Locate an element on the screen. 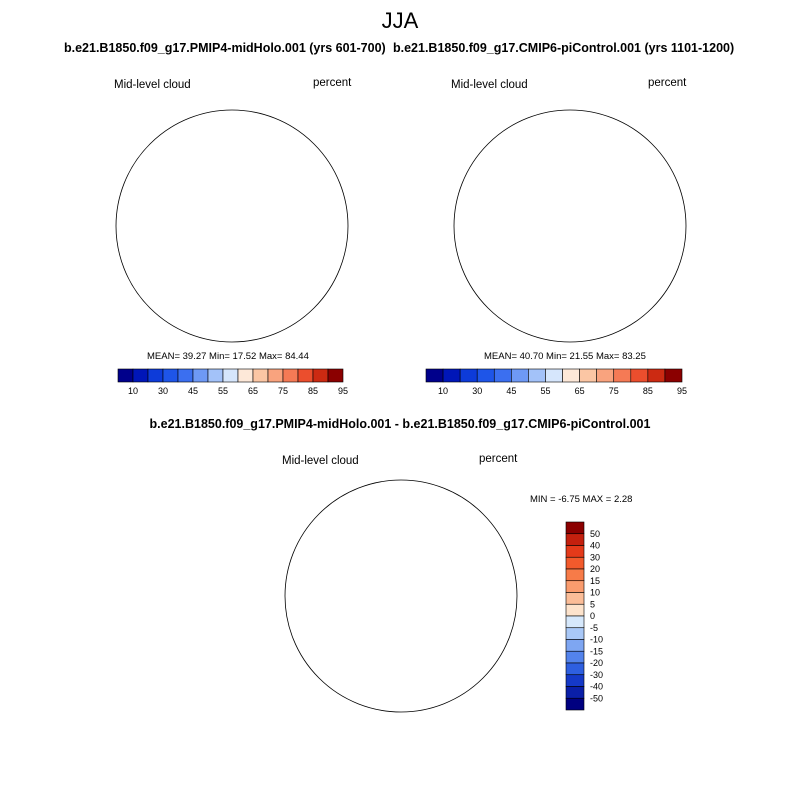  colorbar-tick-label: 40 is located at coordinates (595, 546).